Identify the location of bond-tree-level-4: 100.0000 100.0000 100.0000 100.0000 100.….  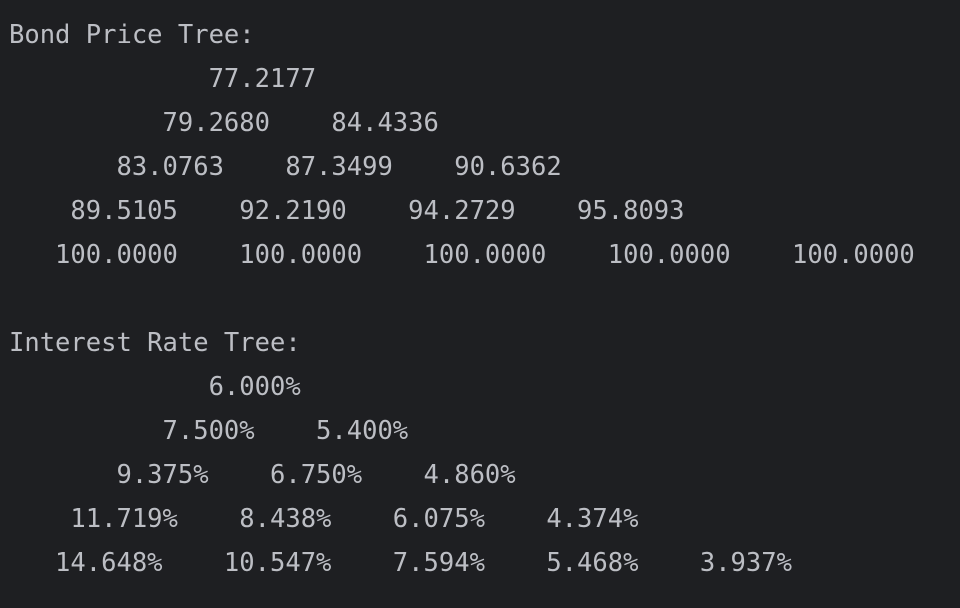
(462, 255).